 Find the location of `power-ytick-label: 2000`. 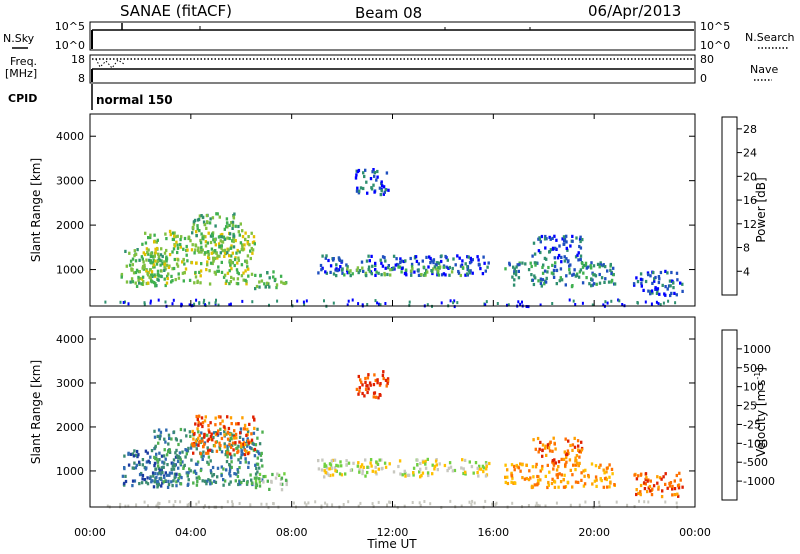

power-ytick-label: 2000 is located at coordinates (70, 225).